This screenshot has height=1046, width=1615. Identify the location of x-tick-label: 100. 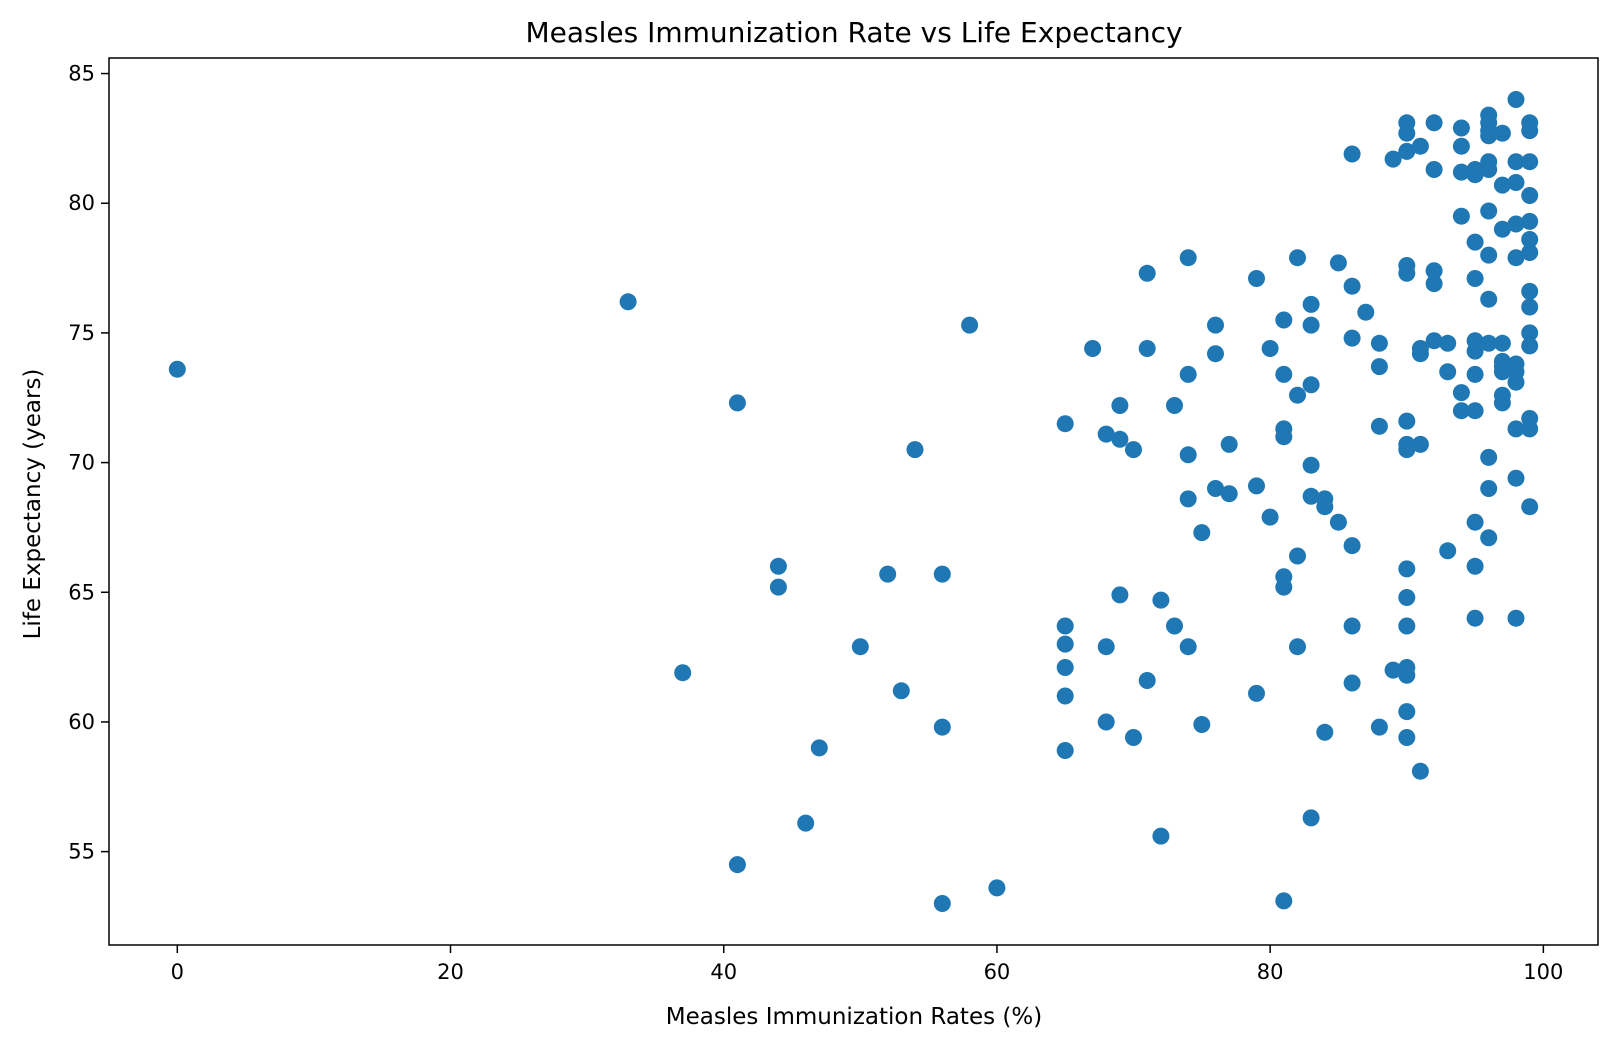
(1543, 972).